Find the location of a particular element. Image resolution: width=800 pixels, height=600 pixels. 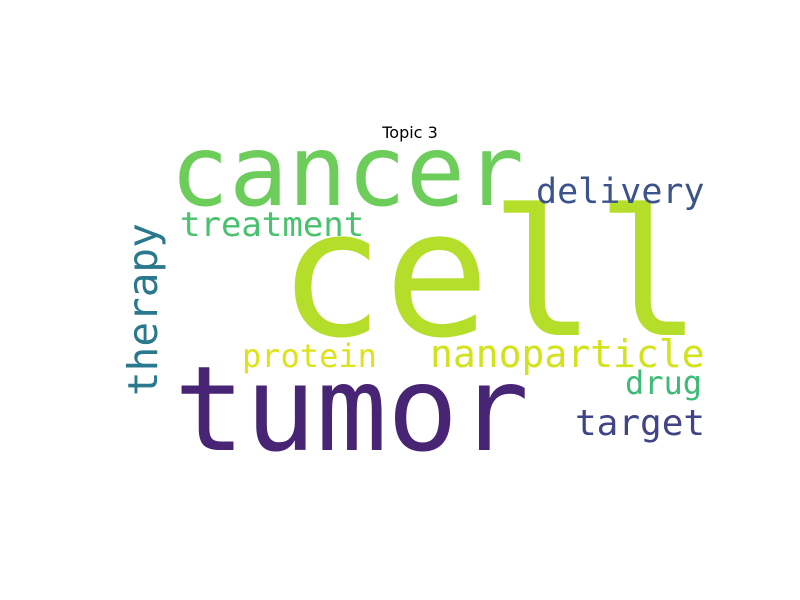

word-nanoparticle: nanoparticle is located at coordinates (567, 354).